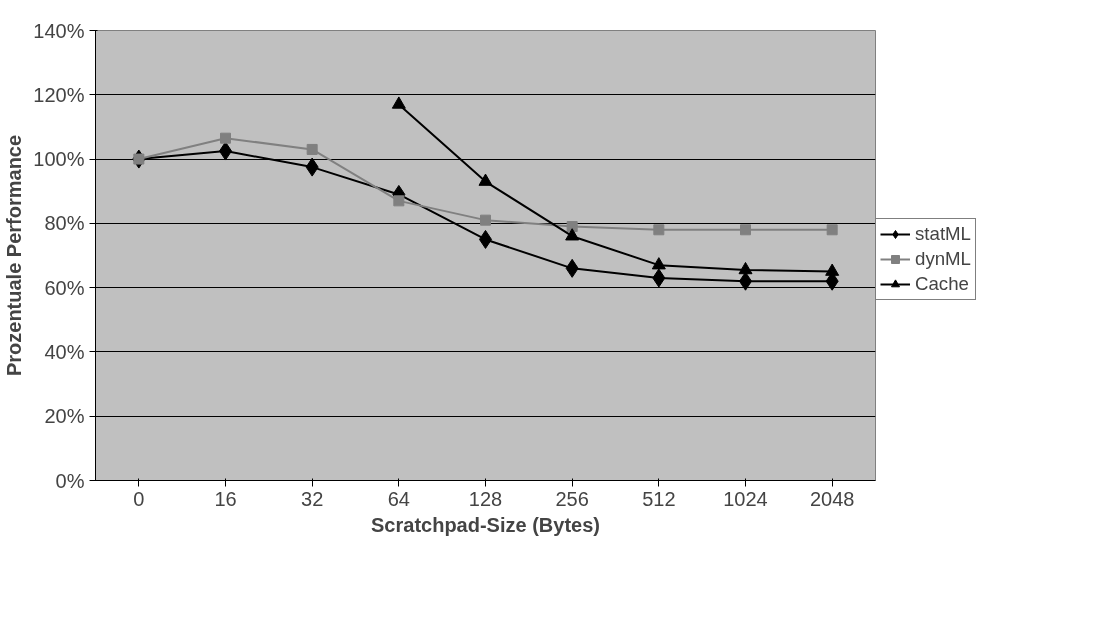 This screenshot has width=1109, height=634. I want to click on x-axis-title: Scratchpad-Size (Bytes), so click(485, 524).